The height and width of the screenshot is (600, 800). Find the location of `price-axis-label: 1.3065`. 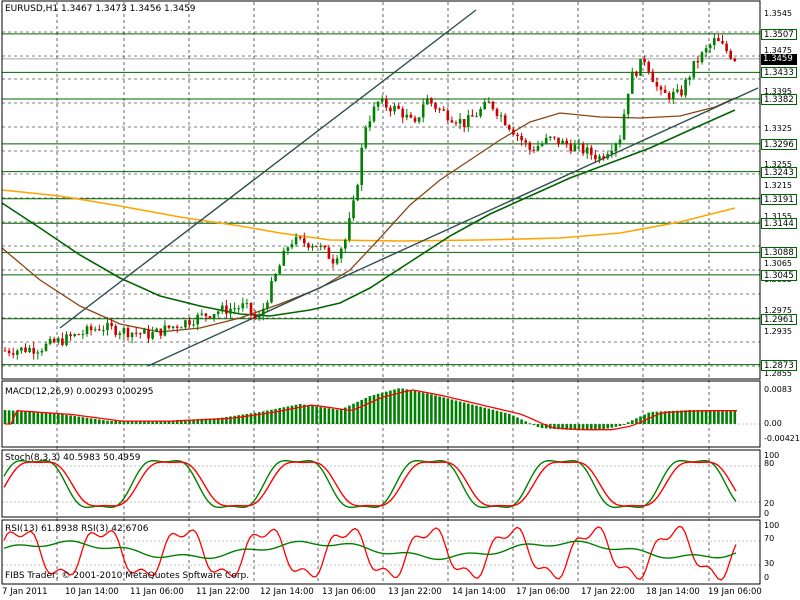

price-axis-label: 1.3065 is located at coordinates (778, 264).